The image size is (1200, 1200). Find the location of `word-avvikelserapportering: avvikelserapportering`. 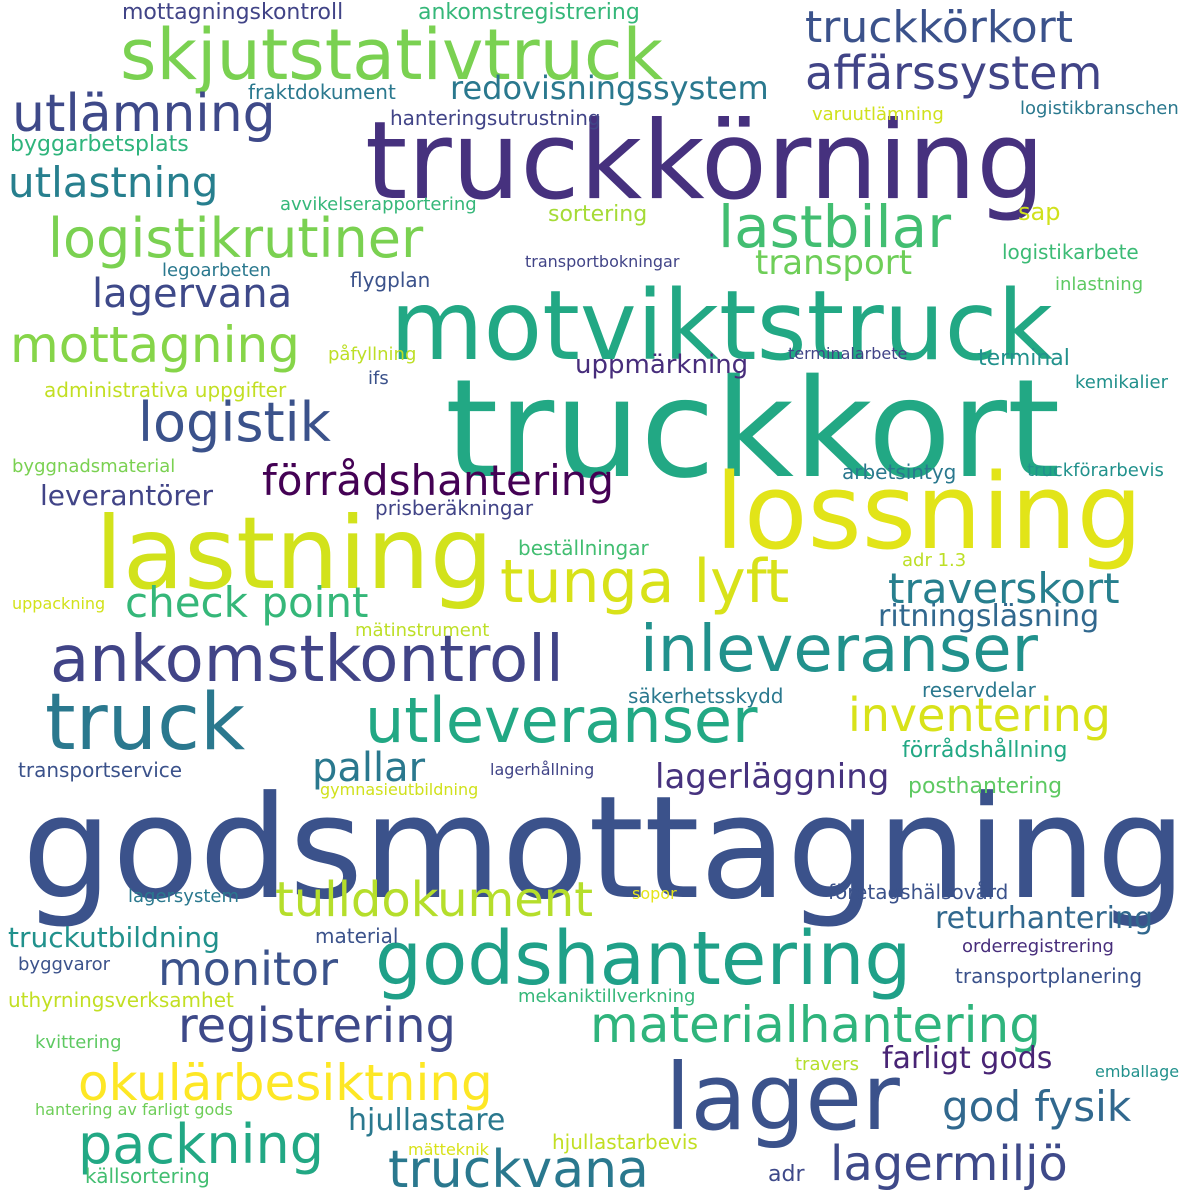

word-avvikelserapportering: avvikelserapportering is located at coordinates (378, 204).